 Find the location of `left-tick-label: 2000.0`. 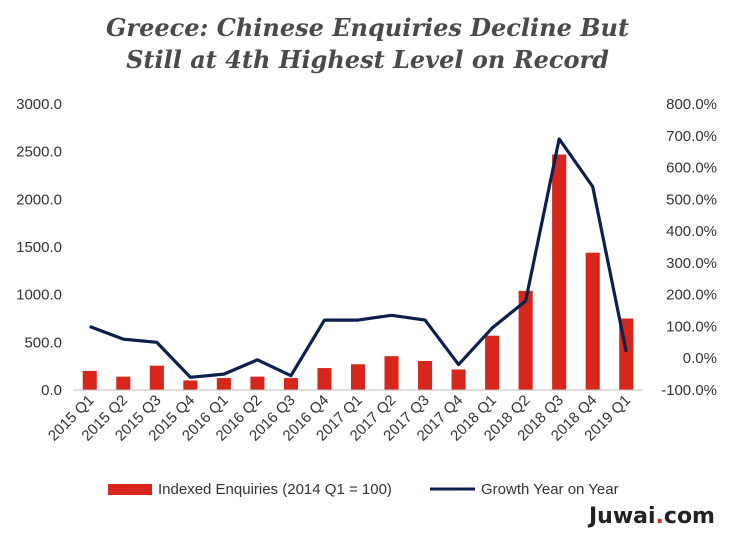

left-tick-label: 2000.0 is located at coordinates (39, 199).